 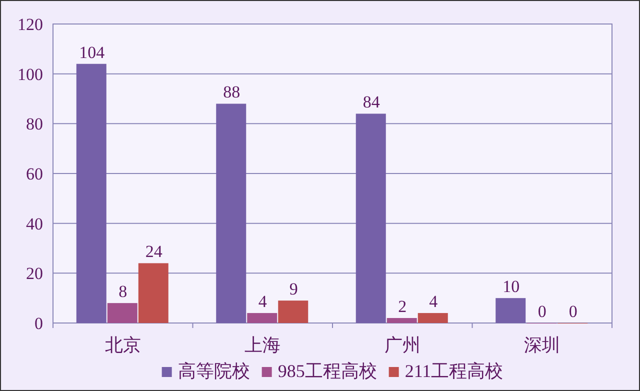 What do you see at coordinates (92, 52) in the screenshot?
I see `data-label: 104` at bounding box center [92, 52].